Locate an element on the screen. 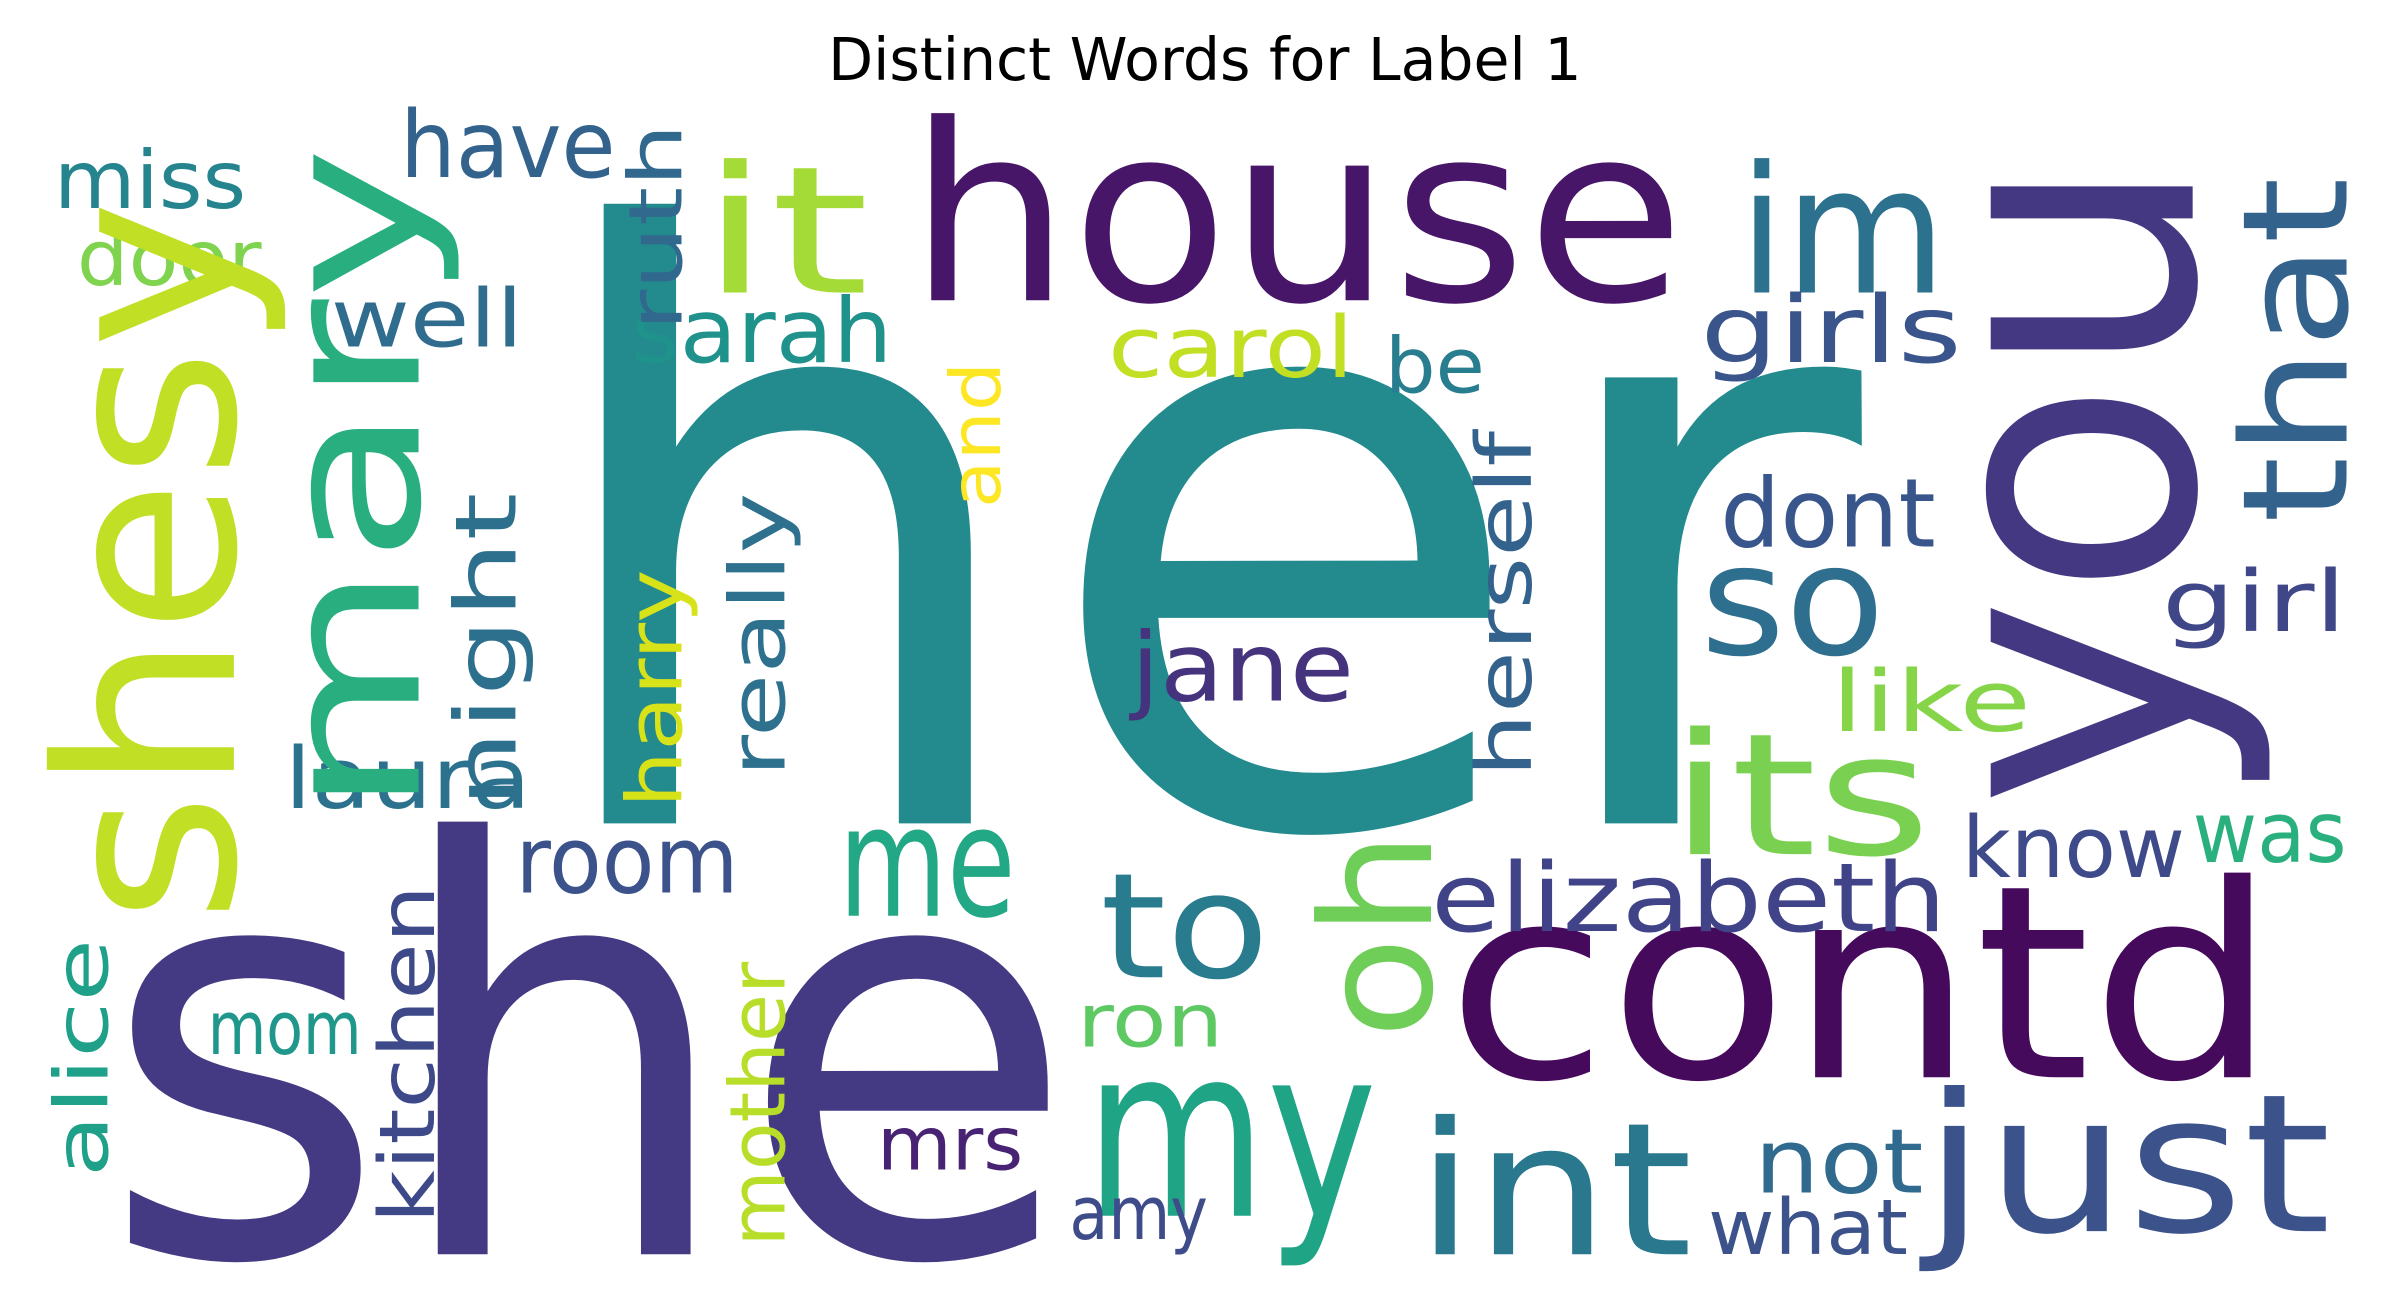  word: me is located at coordinates (927, 863).